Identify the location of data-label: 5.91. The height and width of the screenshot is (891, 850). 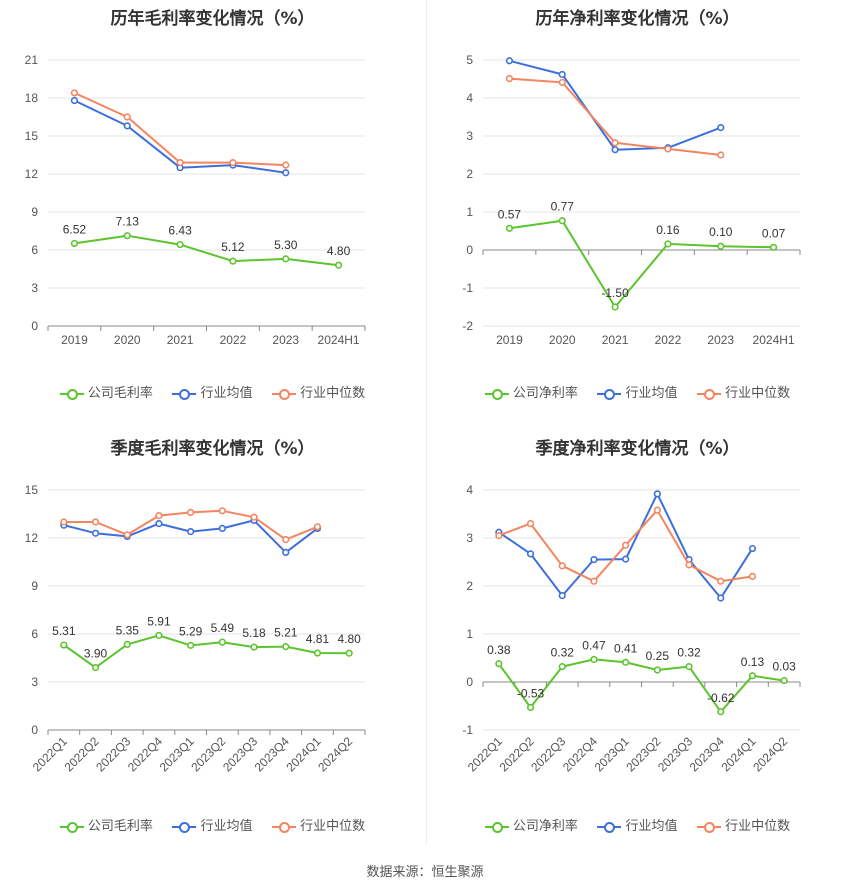
(159, 621).